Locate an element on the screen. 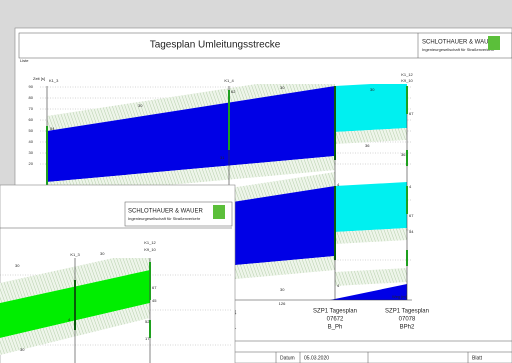 The image size is (512, 363). date-label: Datum is located at coordinates (287, 358).